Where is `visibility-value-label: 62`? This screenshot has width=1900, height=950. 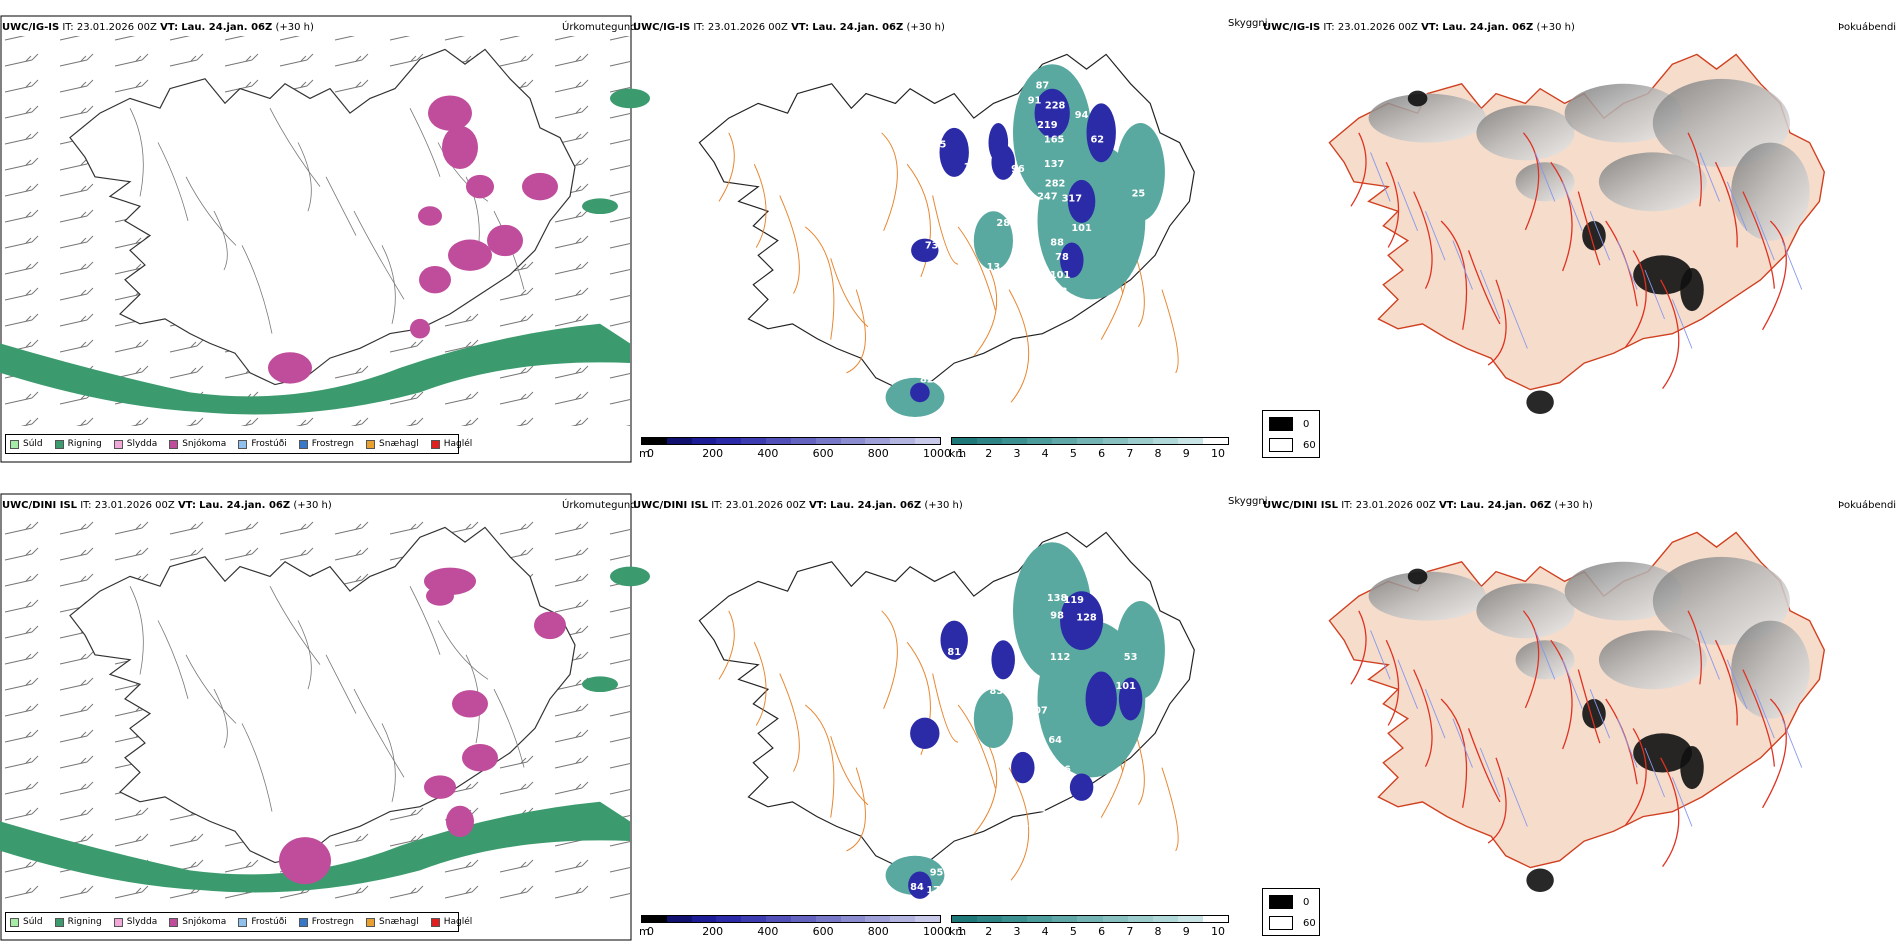
visibility-value-label: 62 is located at coordinates (1097, 140).